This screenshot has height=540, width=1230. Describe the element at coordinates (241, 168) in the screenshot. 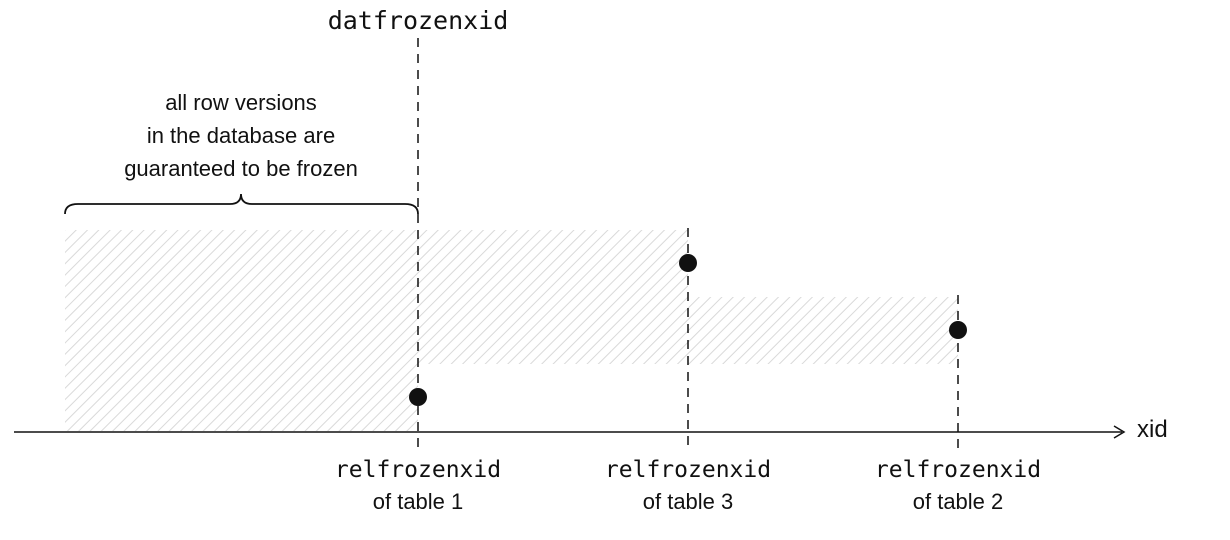

I see `frozen-note-line: guaranteed to be frozen` at that location.